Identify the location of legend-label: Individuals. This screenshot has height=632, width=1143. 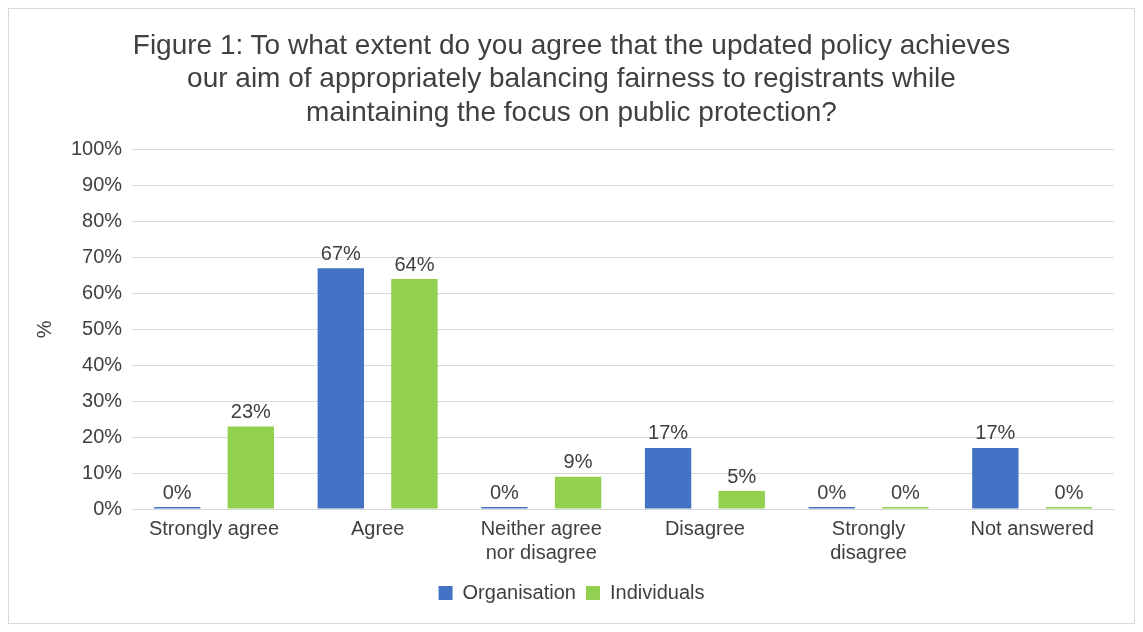
(657, 591).